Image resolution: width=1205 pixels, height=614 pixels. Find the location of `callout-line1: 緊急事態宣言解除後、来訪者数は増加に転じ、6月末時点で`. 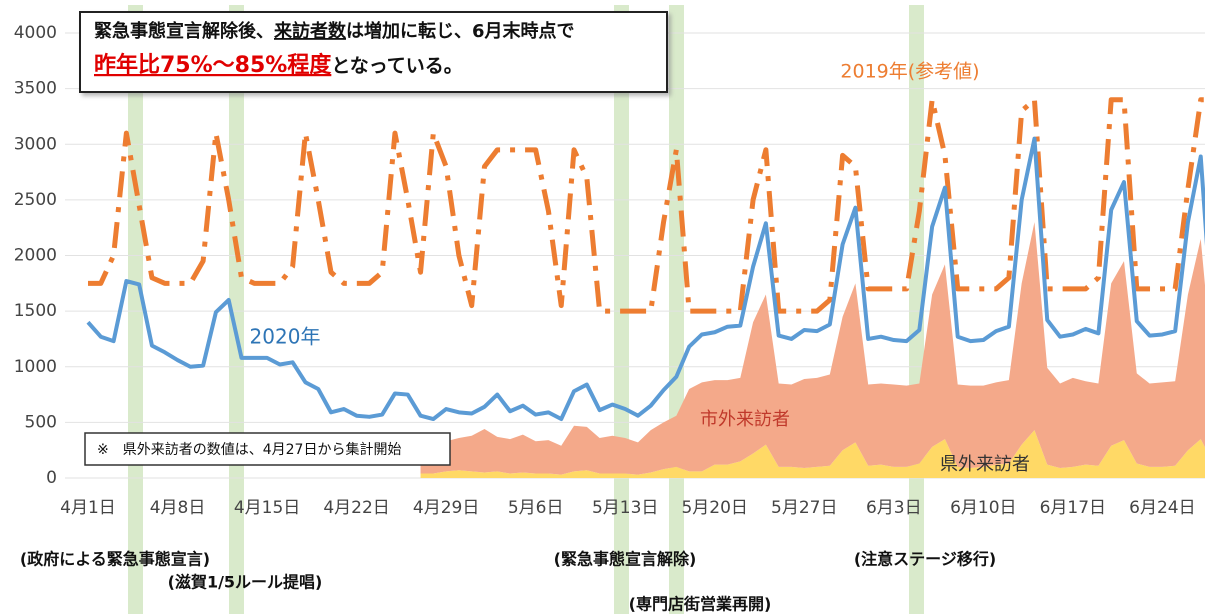

callout-line1: 緊急事態宣言解除後、来訪者数は増加に転じ、6月末時点で is located at coordinates (334, 31).